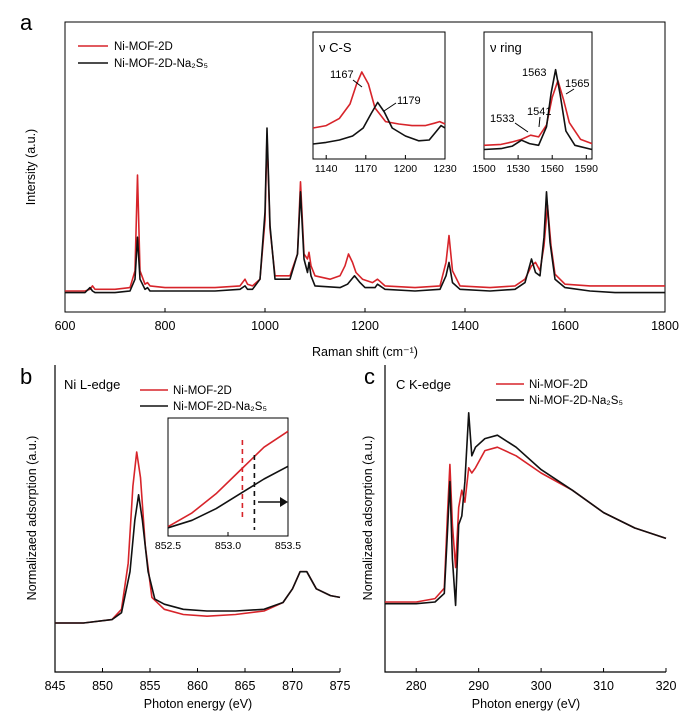 This screenshot has height=713, width=700. What do you see at coordinates (31, 167) in the screenshot?
I see `panel-a-ylabel: Intersity (a.u.)` at bounding box center [31, 167].